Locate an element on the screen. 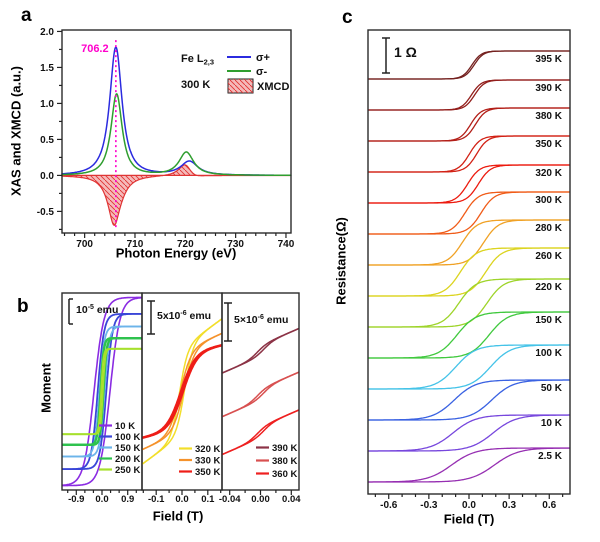  moment-curve-360K is located at coordinates (260, 432).